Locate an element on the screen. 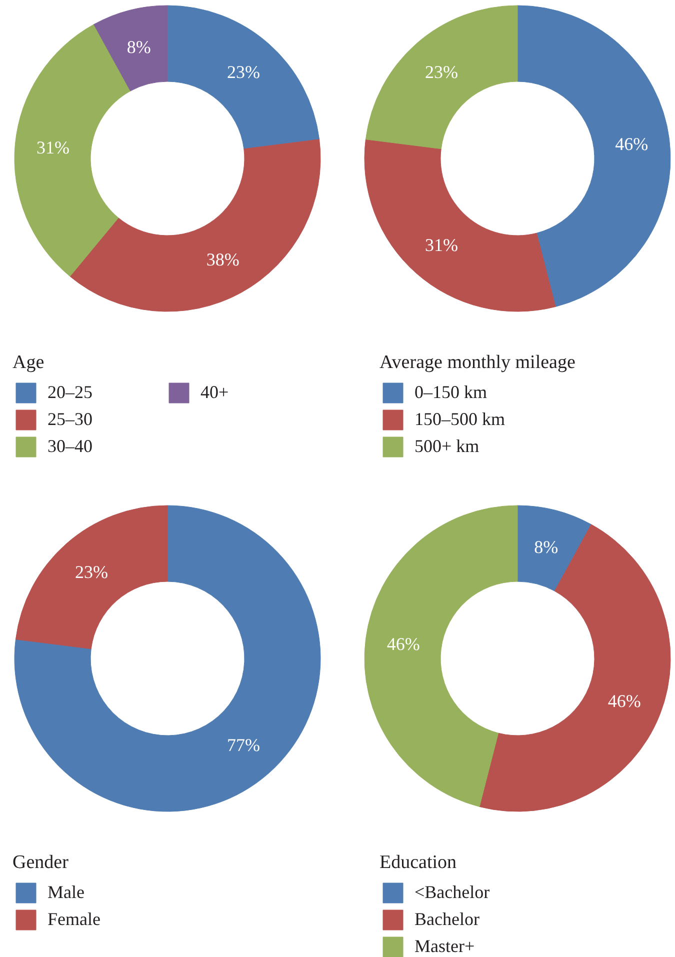 Image resolution: width=675 pixels, height=957 pixels. legend-label: 25–30 is located at coordinates (71, 419).